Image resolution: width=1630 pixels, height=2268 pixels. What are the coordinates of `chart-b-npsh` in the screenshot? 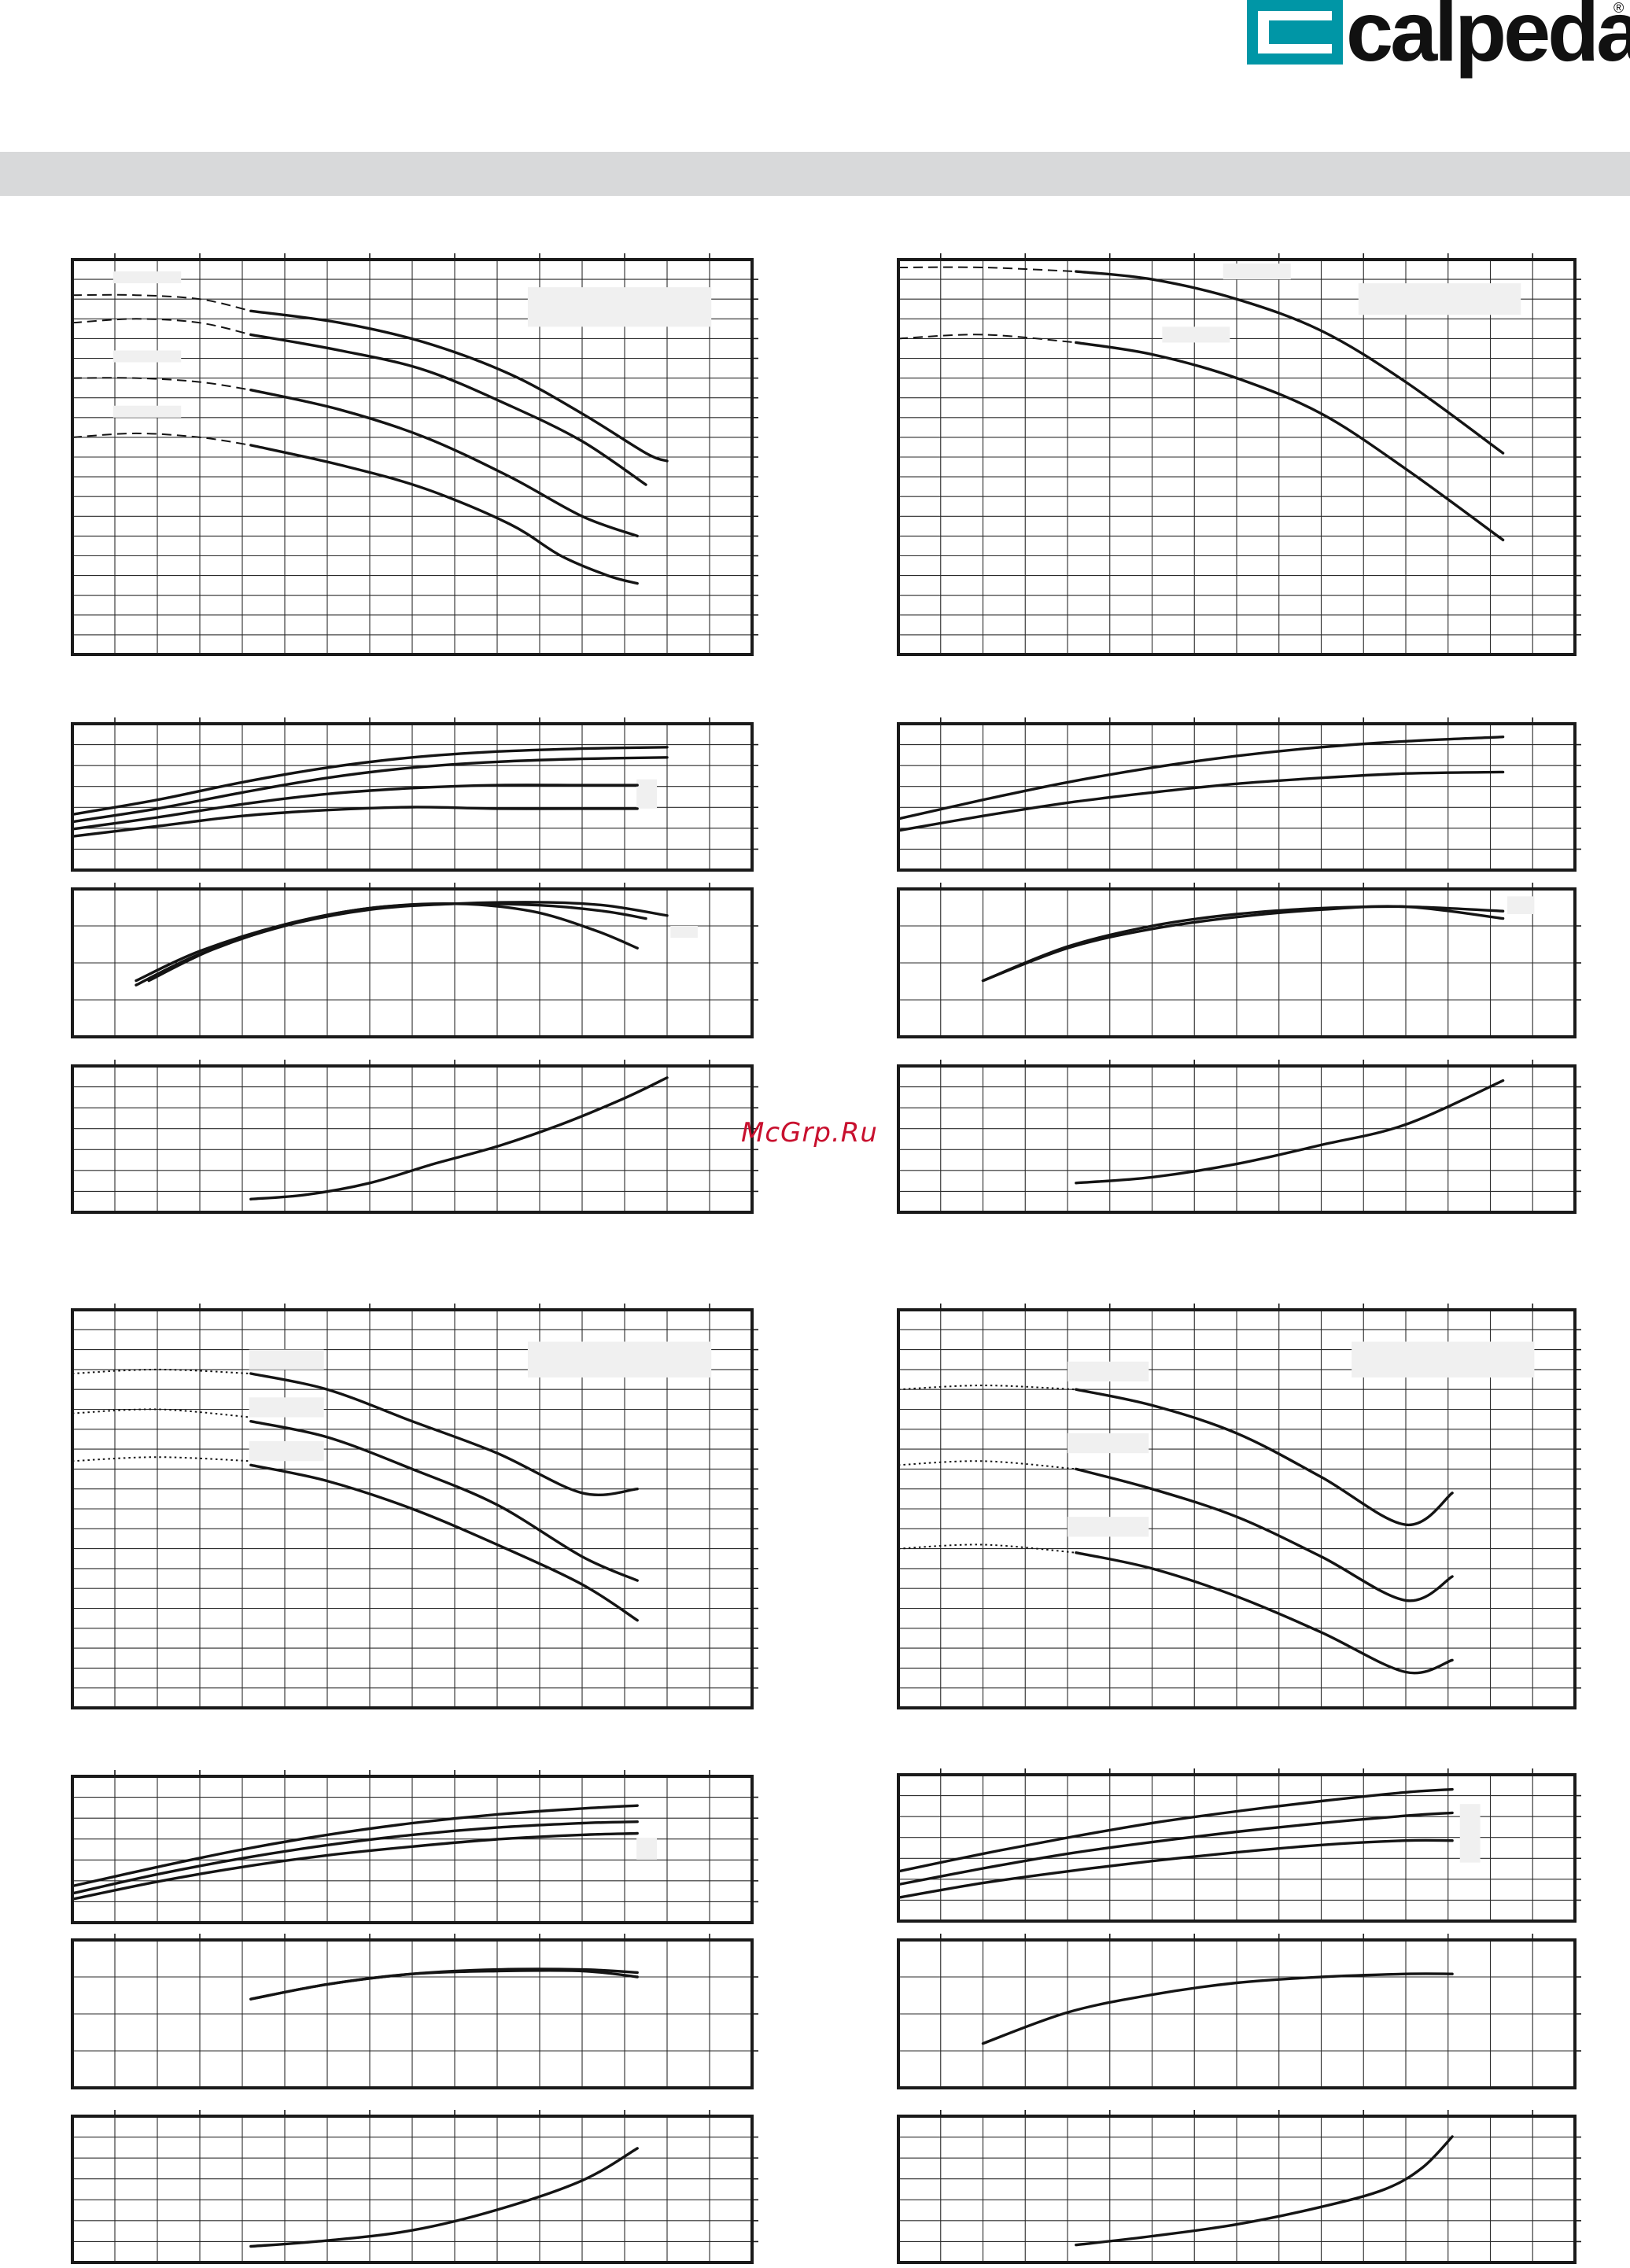 It's located at (1239, 1137).